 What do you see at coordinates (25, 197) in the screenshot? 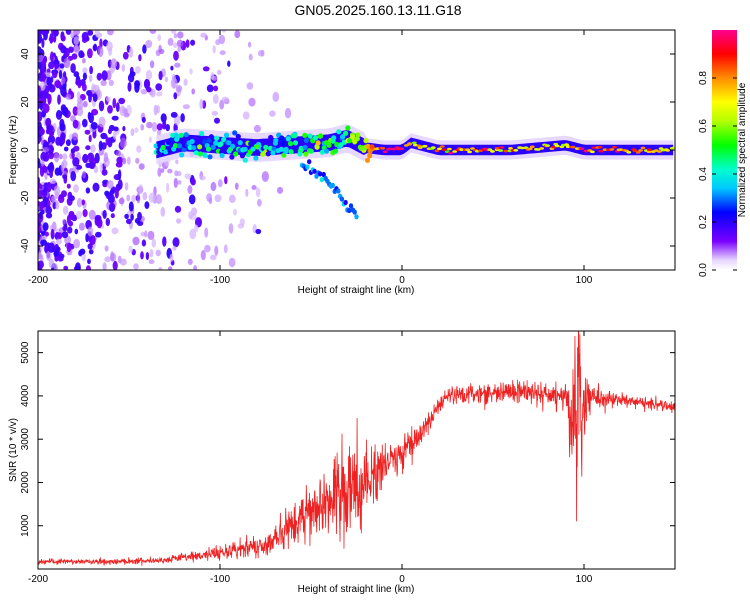
I see `y-tick-label: -20` at bounding box center [25, 197].